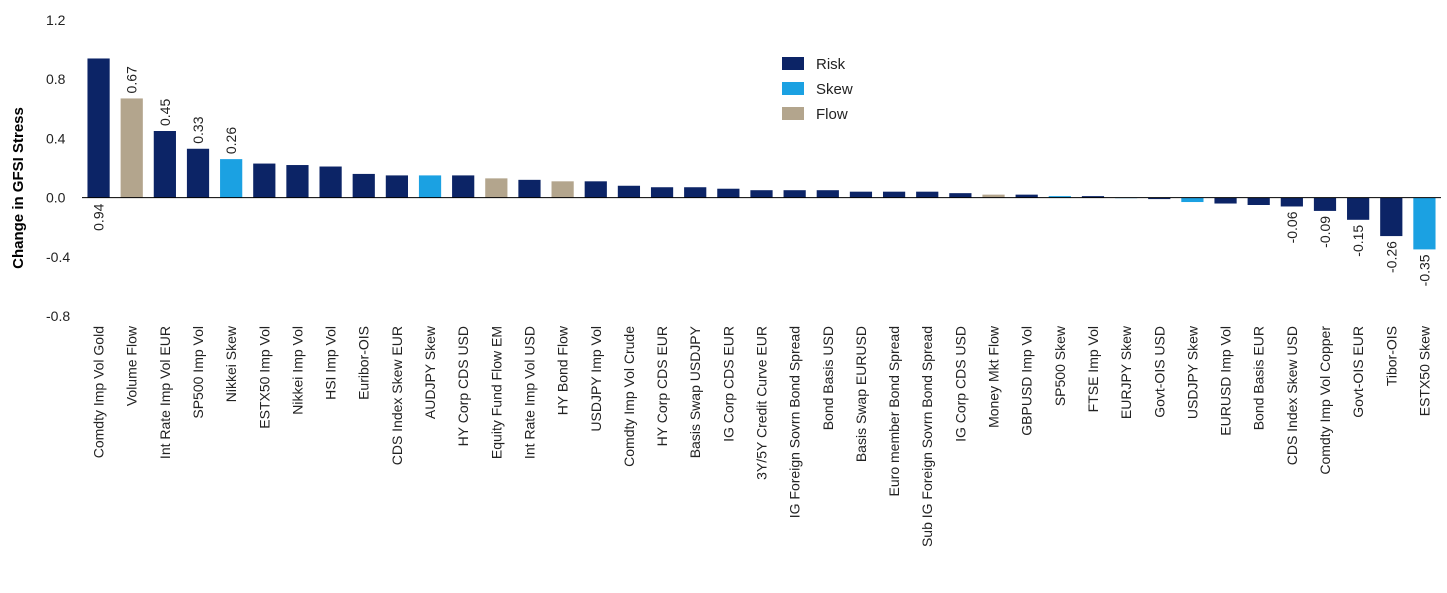 Image resolution: width=1447 pixels, height=593 pixels. Describe the element at coordinates (165, 392) in the screenshot. I see `category-label: Int Rate Imp Vol EUR` at that location.